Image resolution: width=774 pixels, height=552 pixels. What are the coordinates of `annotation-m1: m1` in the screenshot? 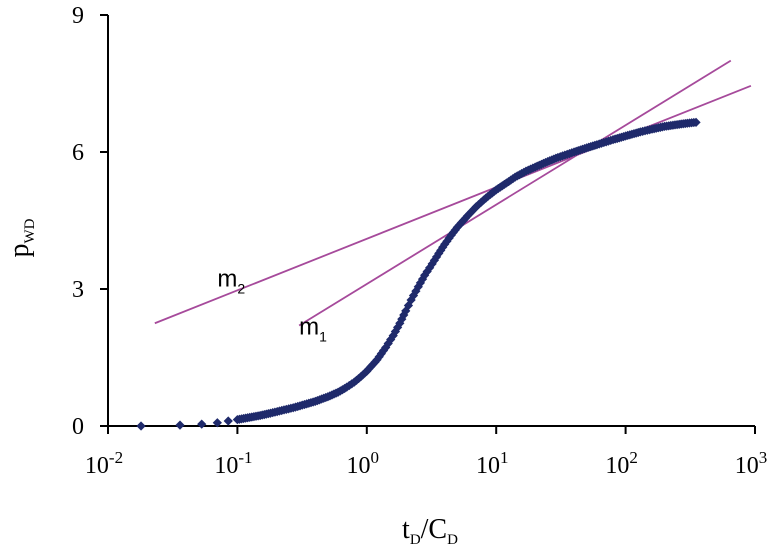 It's located at (313, 329).